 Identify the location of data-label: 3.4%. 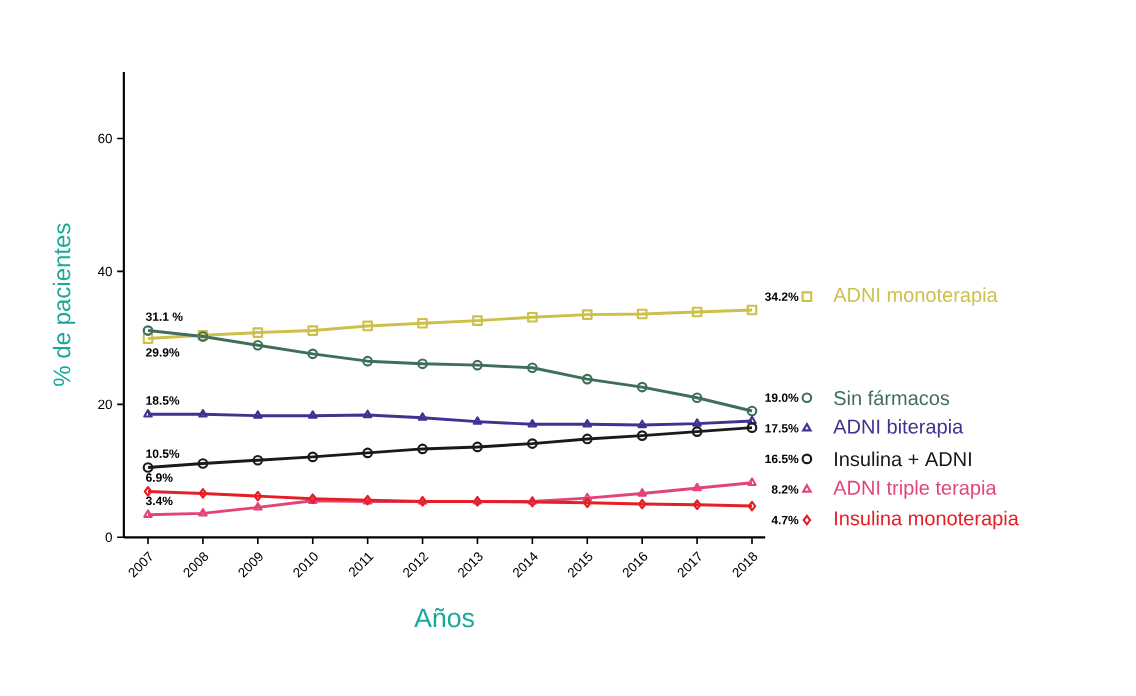
(159, 501).